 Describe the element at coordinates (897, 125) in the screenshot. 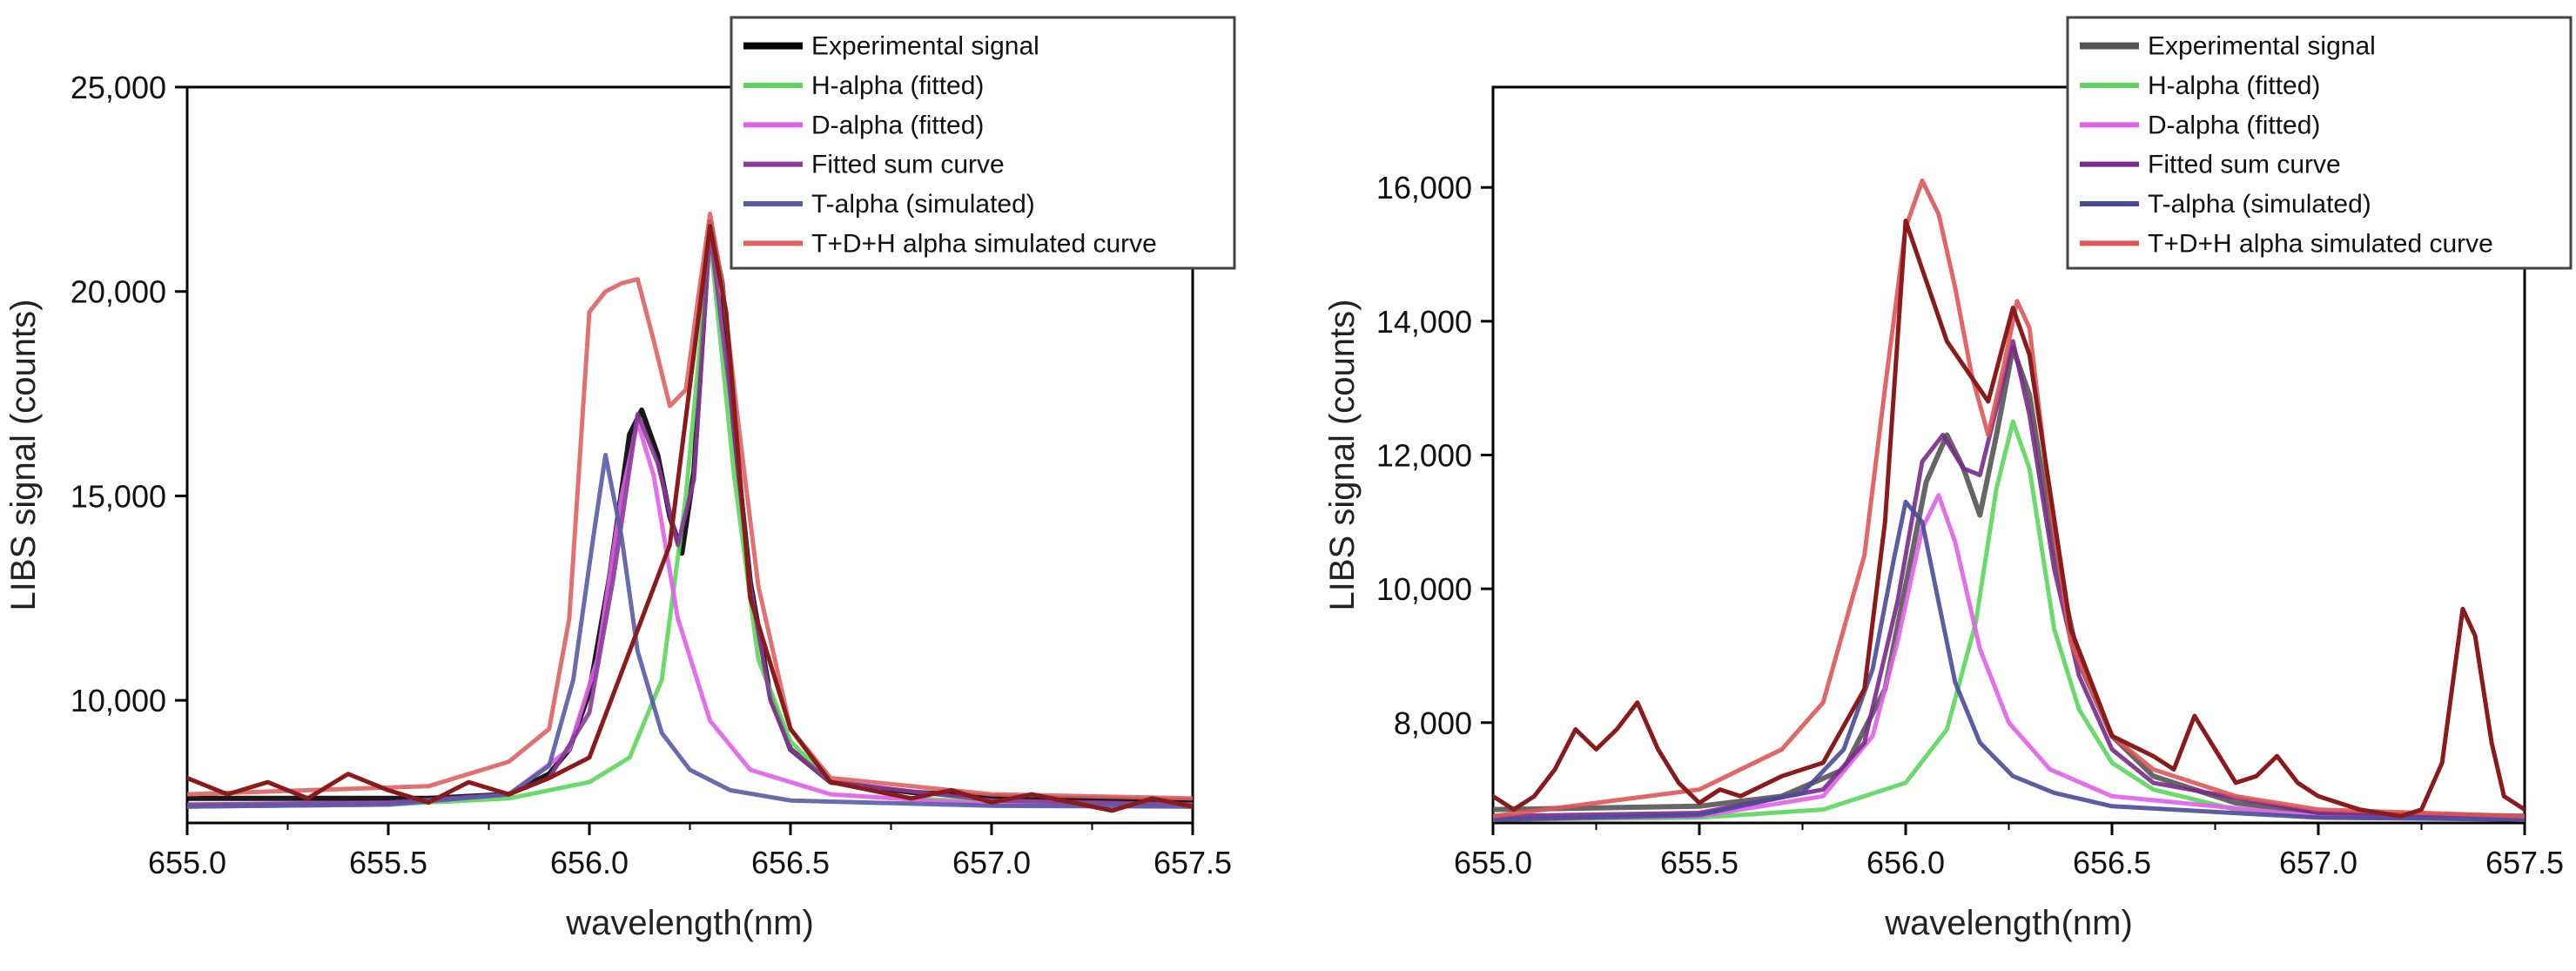

I see `chart0-legend-entry-2: D-alpha (fitted)` at that location.